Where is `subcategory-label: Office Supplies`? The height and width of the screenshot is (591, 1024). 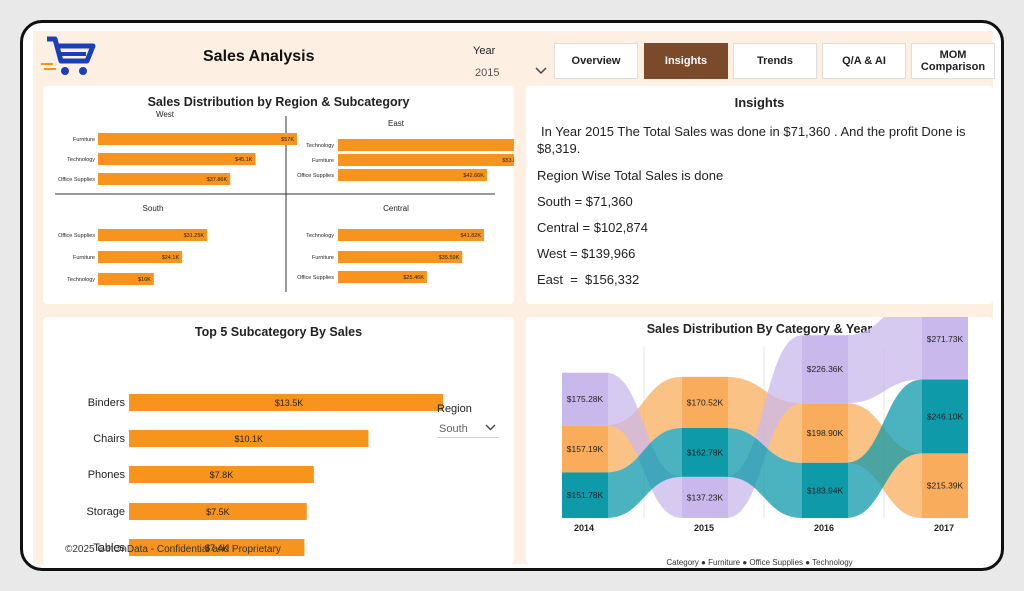 subcategory-label: Office Supplies is located at coordinates (76, 180).